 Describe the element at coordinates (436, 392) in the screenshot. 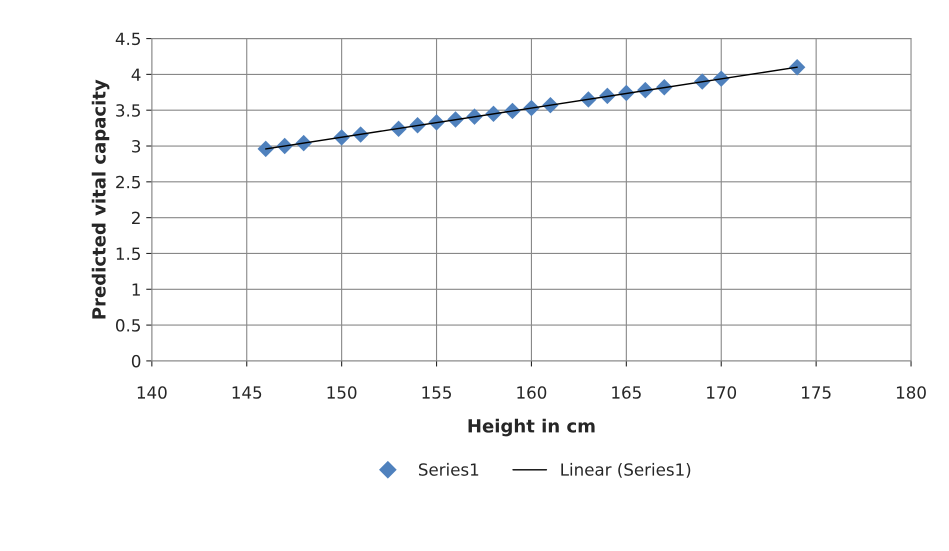

I see `x-tick-label: 155` at that location.